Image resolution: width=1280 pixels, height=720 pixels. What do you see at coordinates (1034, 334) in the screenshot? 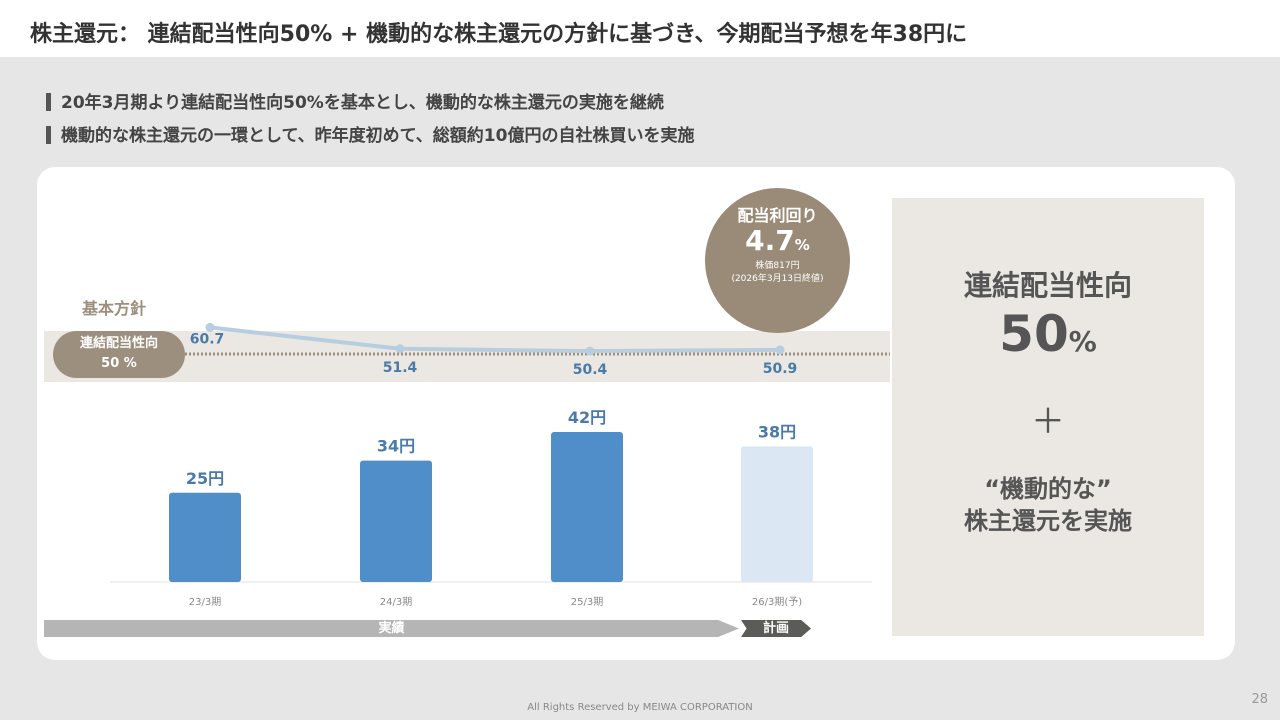
I see `summary-number: 50` at bounding box center [1034, 334].